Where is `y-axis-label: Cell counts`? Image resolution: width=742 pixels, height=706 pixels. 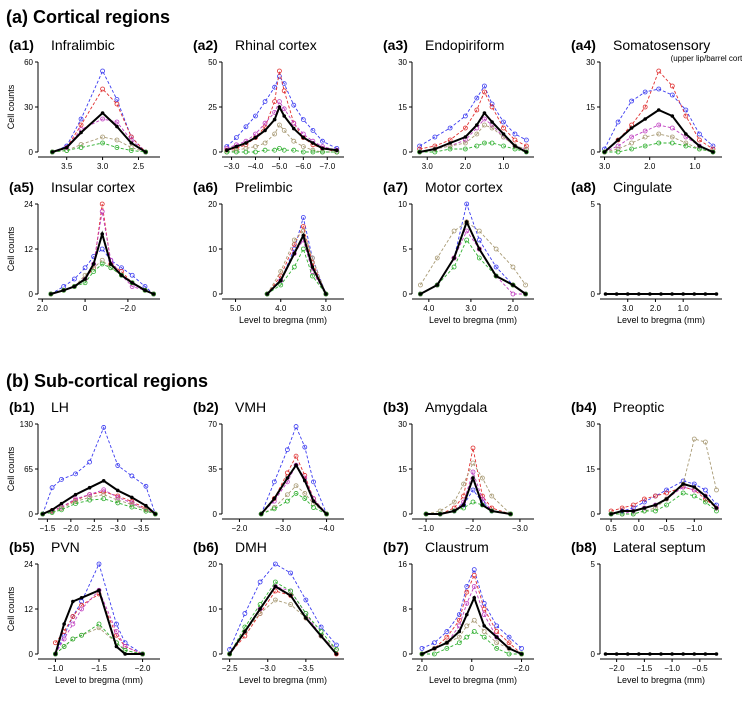 y-axis-label: Cell counts is located at coordinates (11, 608).